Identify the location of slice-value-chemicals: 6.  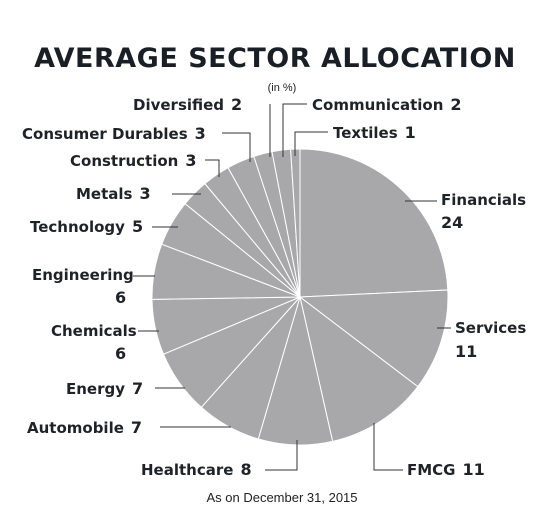
(120, 353).